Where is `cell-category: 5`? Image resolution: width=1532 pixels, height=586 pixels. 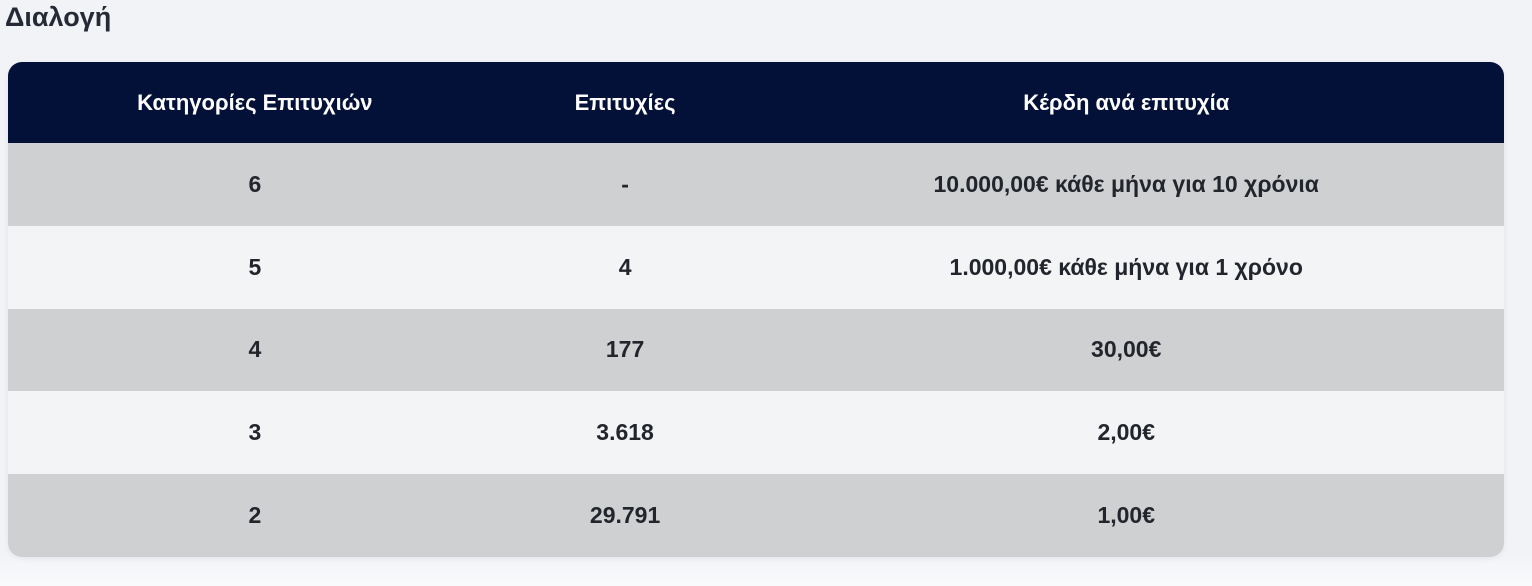 cell-category: 5 is located at coordinates (255, 266).